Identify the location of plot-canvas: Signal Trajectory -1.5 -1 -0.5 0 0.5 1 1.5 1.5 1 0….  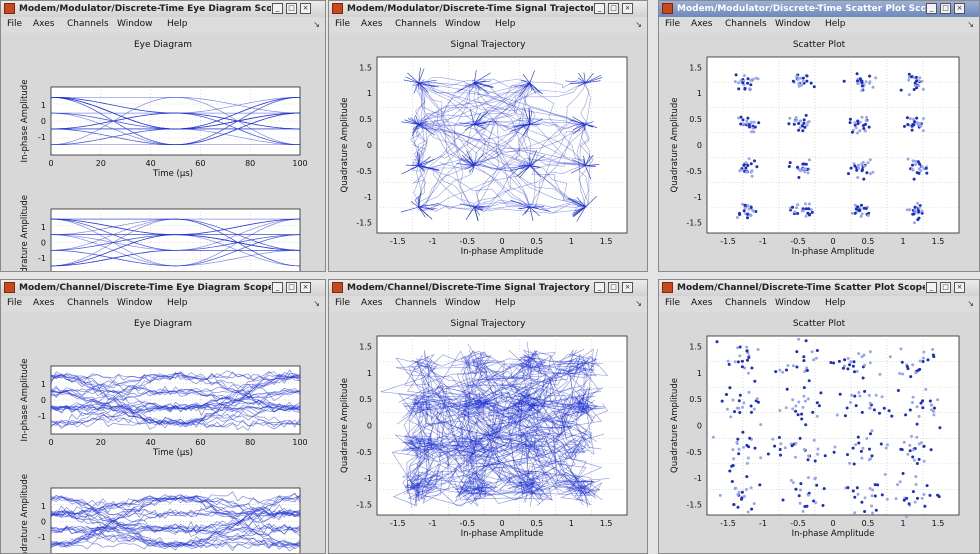
(484, 148).